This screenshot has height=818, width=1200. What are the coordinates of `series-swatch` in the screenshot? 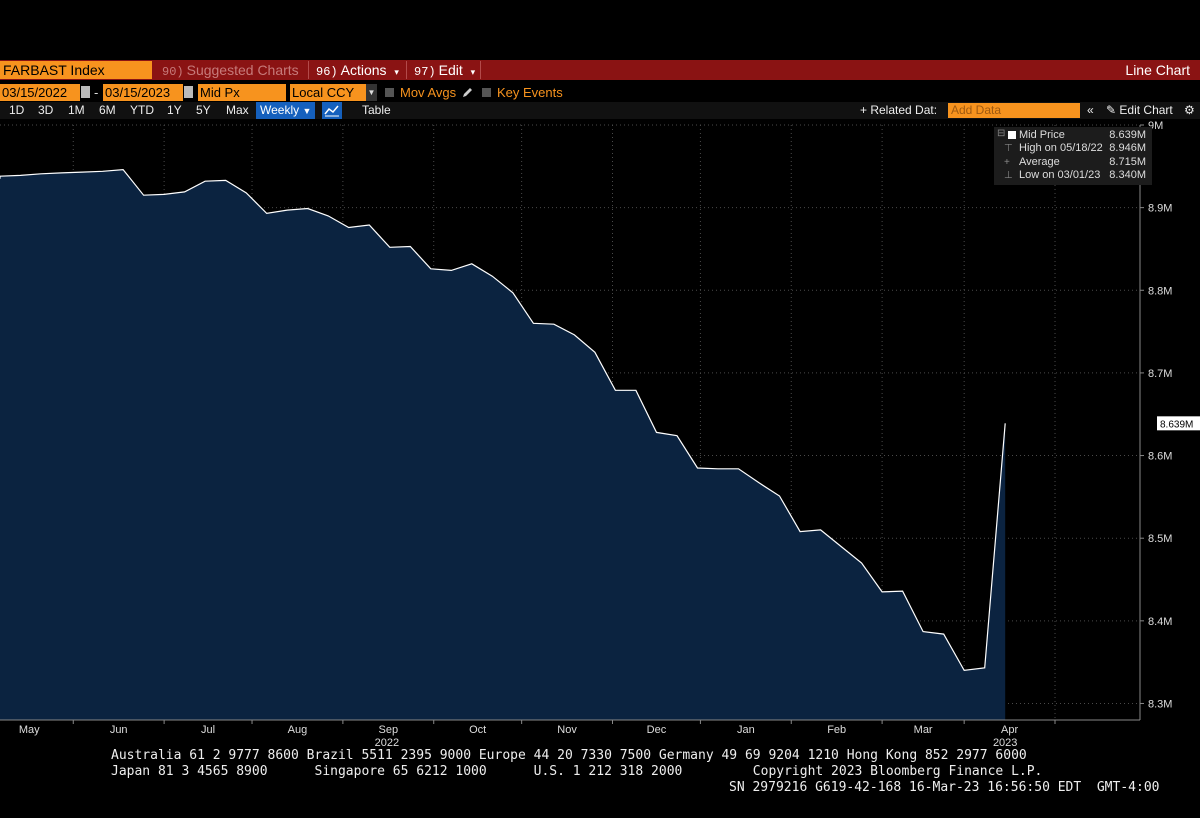 It's located at (1012, 135).